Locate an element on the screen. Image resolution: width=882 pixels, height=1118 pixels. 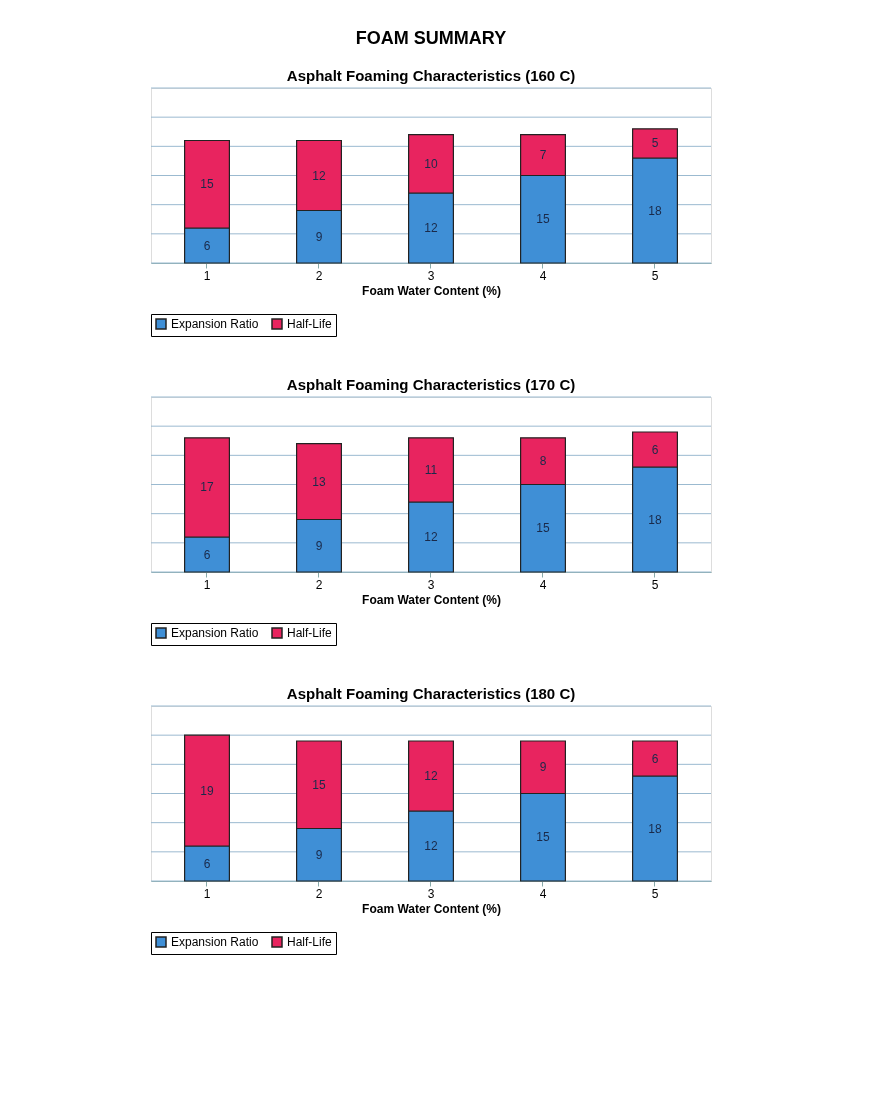
data-label: 11 is located at coordinates (431, 469).